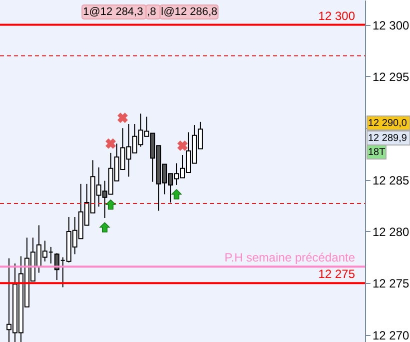  What do you see at coordinates (377, 152) in the screenshot?
I see `text: 18T` at bounding box center [377, 152].